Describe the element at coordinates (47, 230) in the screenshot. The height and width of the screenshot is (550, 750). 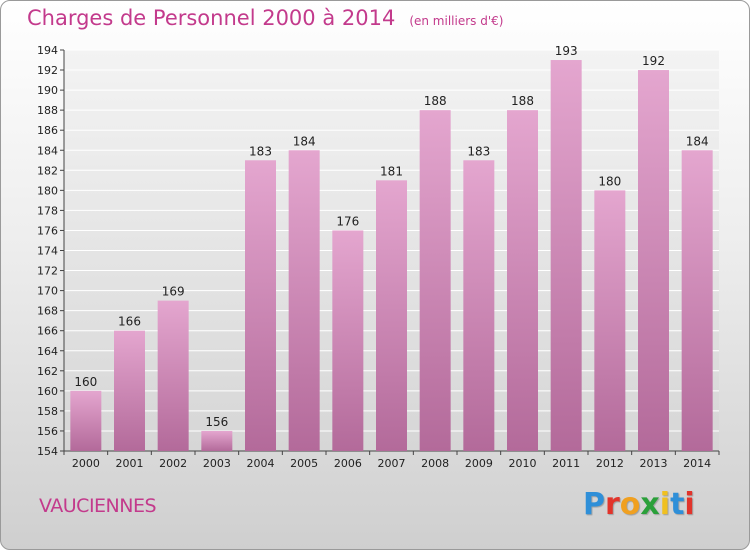
I see `y-tick-label: 176` at that location.